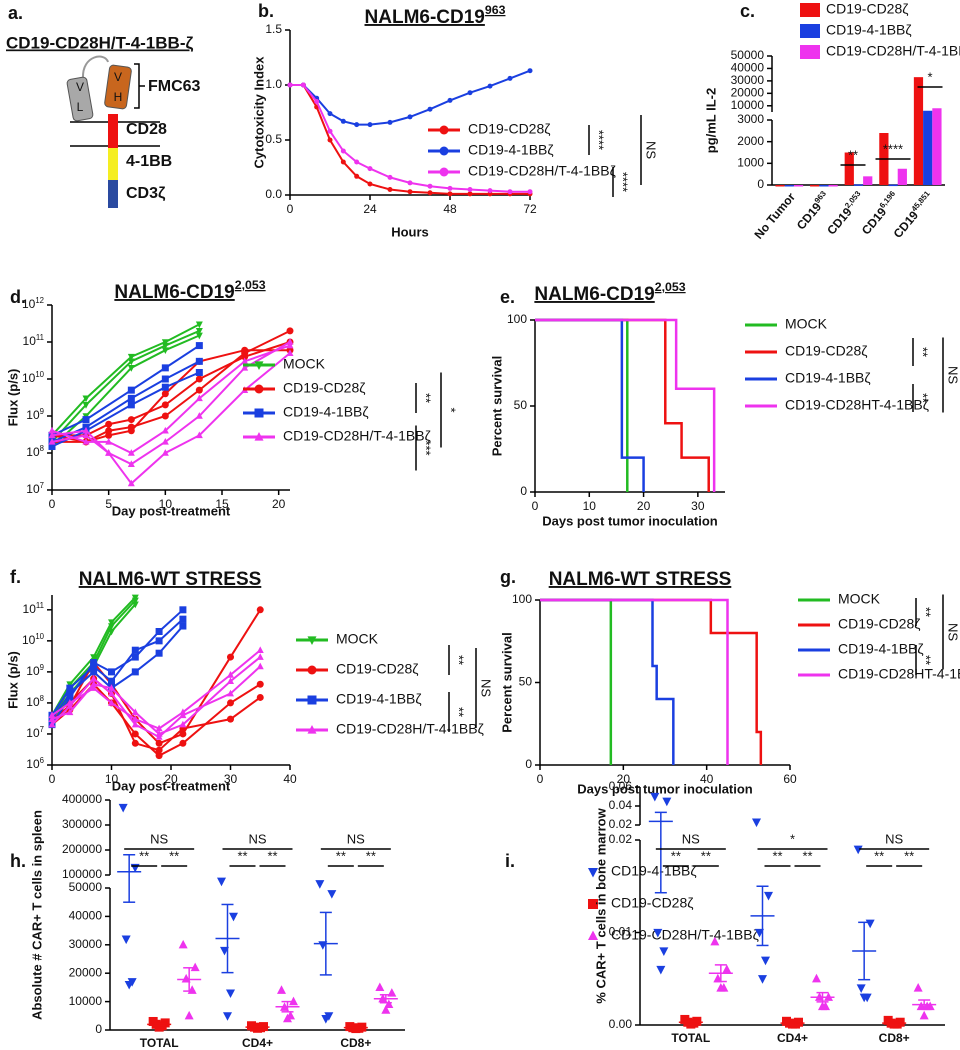 The height and width of the screenshot is (1050, 960). I want to click on category-superscript: 2,053, so click(853, 198).